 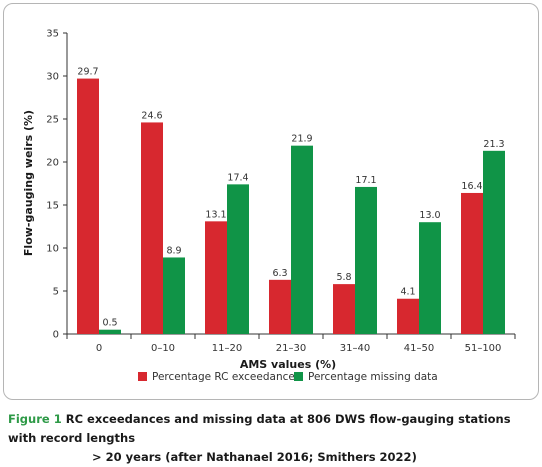 I want to click on data-label: 17.4, so click(x=237, y=177).